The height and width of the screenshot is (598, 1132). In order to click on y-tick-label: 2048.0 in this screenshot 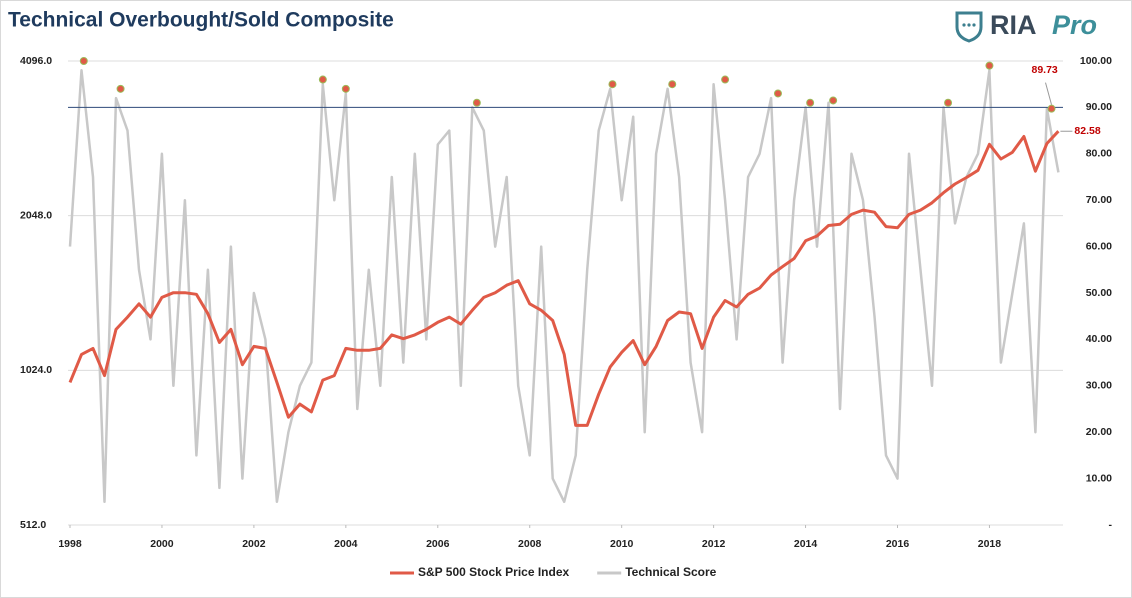, I will do `click(36, 215)`.